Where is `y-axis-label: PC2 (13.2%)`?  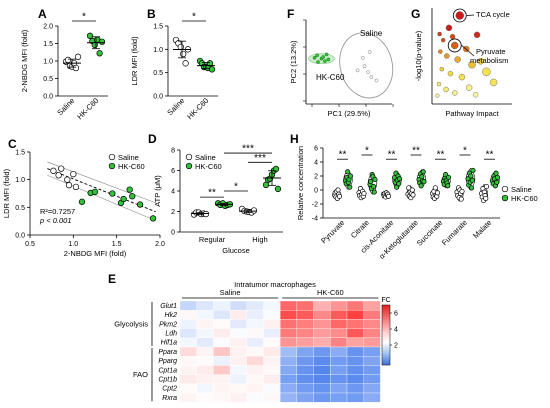 y-axis-label: PC2 (13.2%) is located at coordinates (293, 61).